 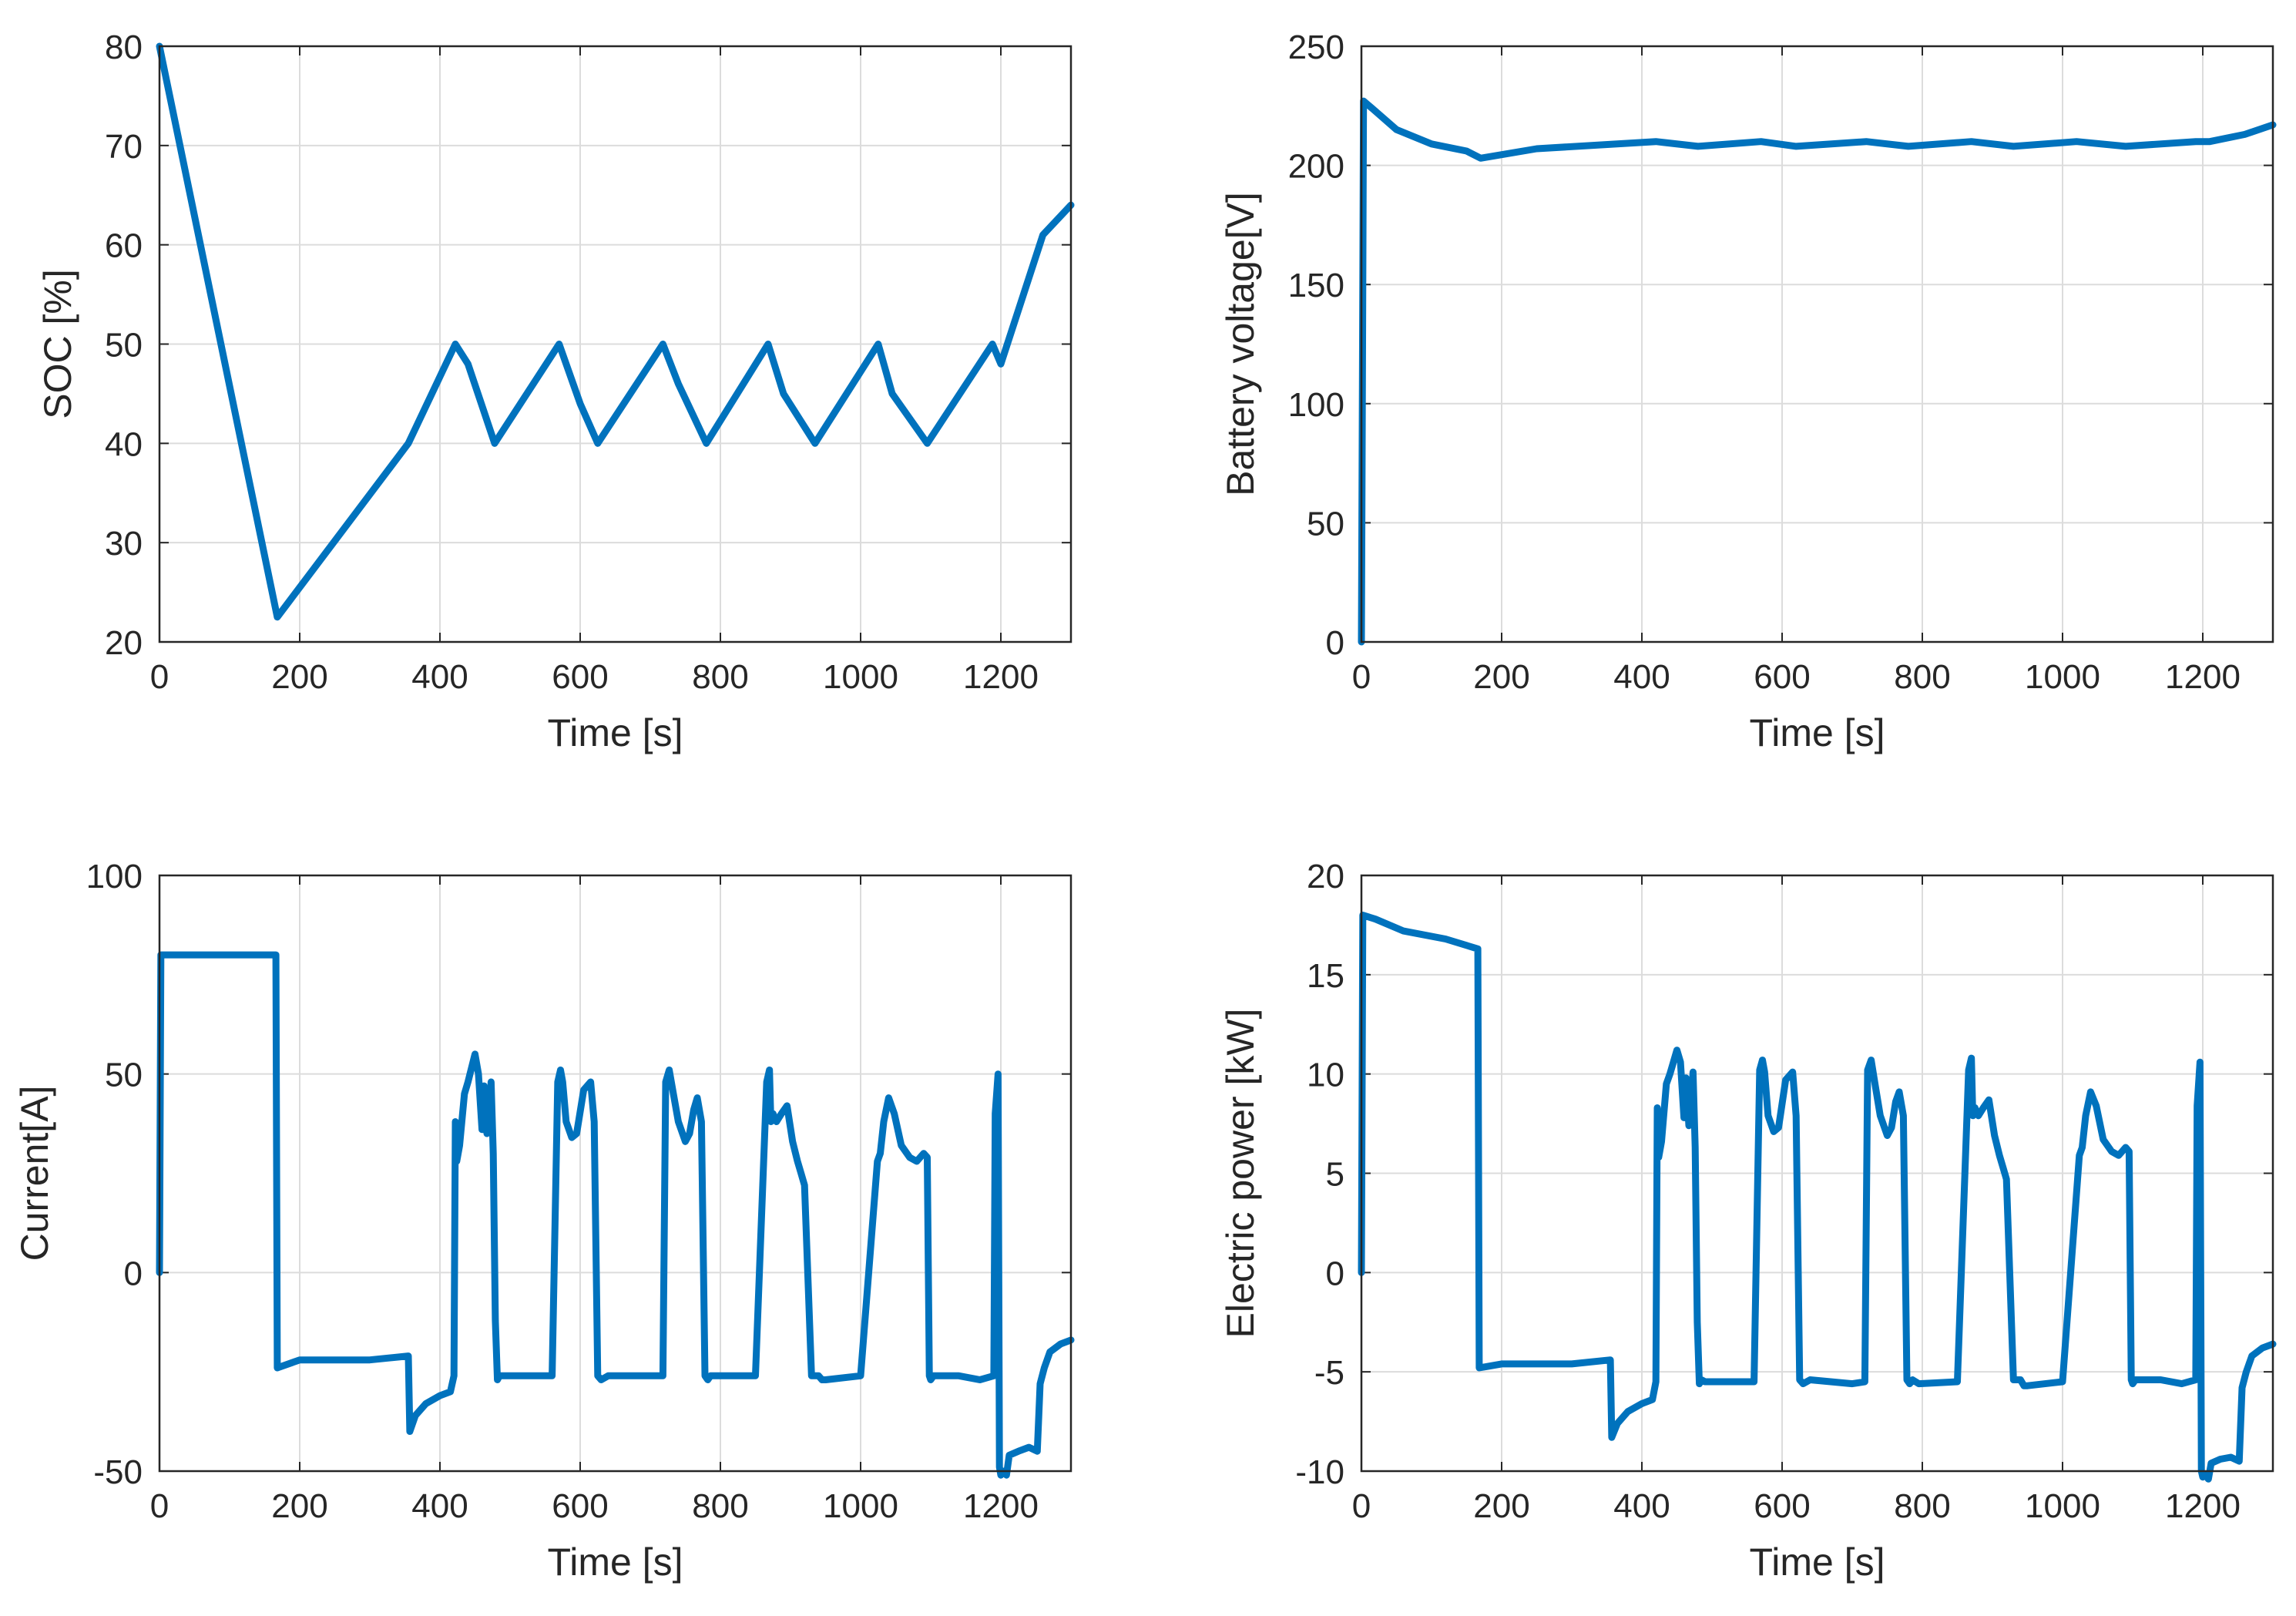 I want to click on power-y-tick: -10, so click(x=1320, y=1472).